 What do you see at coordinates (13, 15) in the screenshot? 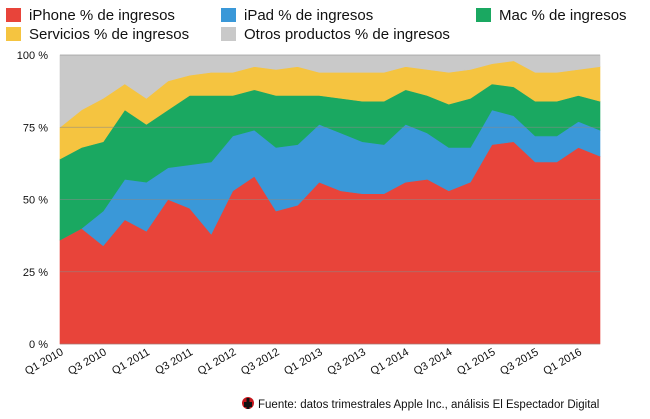
I see `legend-iphone-pct-de-ingresos-swatch` at bounding box center [13, 15].